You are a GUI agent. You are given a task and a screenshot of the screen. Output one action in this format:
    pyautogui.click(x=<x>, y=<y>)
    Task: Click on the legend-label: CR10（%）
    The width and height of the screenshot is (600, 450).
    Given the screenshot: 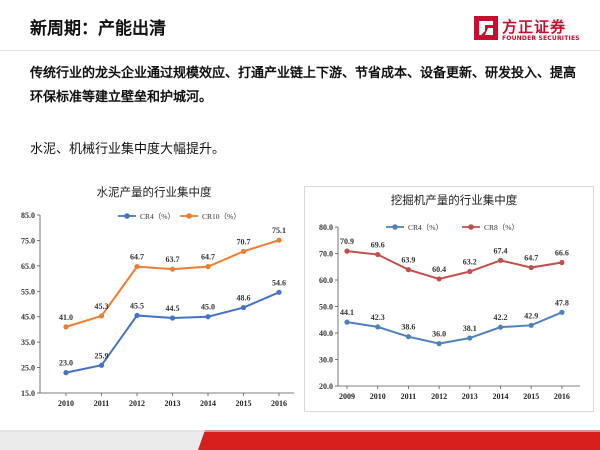 What is the action you would take?
    pyautogui.click(x=221, y=216)
    